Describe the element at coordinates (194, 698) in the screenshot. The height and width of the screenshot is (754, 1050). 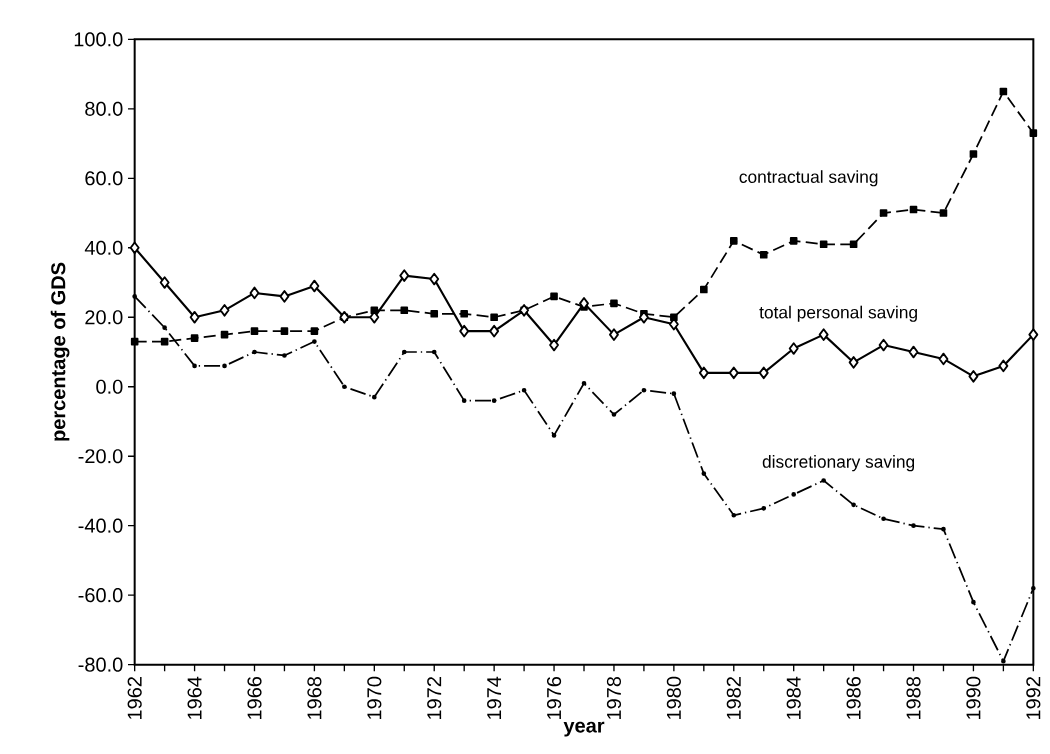
I see `x-tick-label: 1964` at that location.